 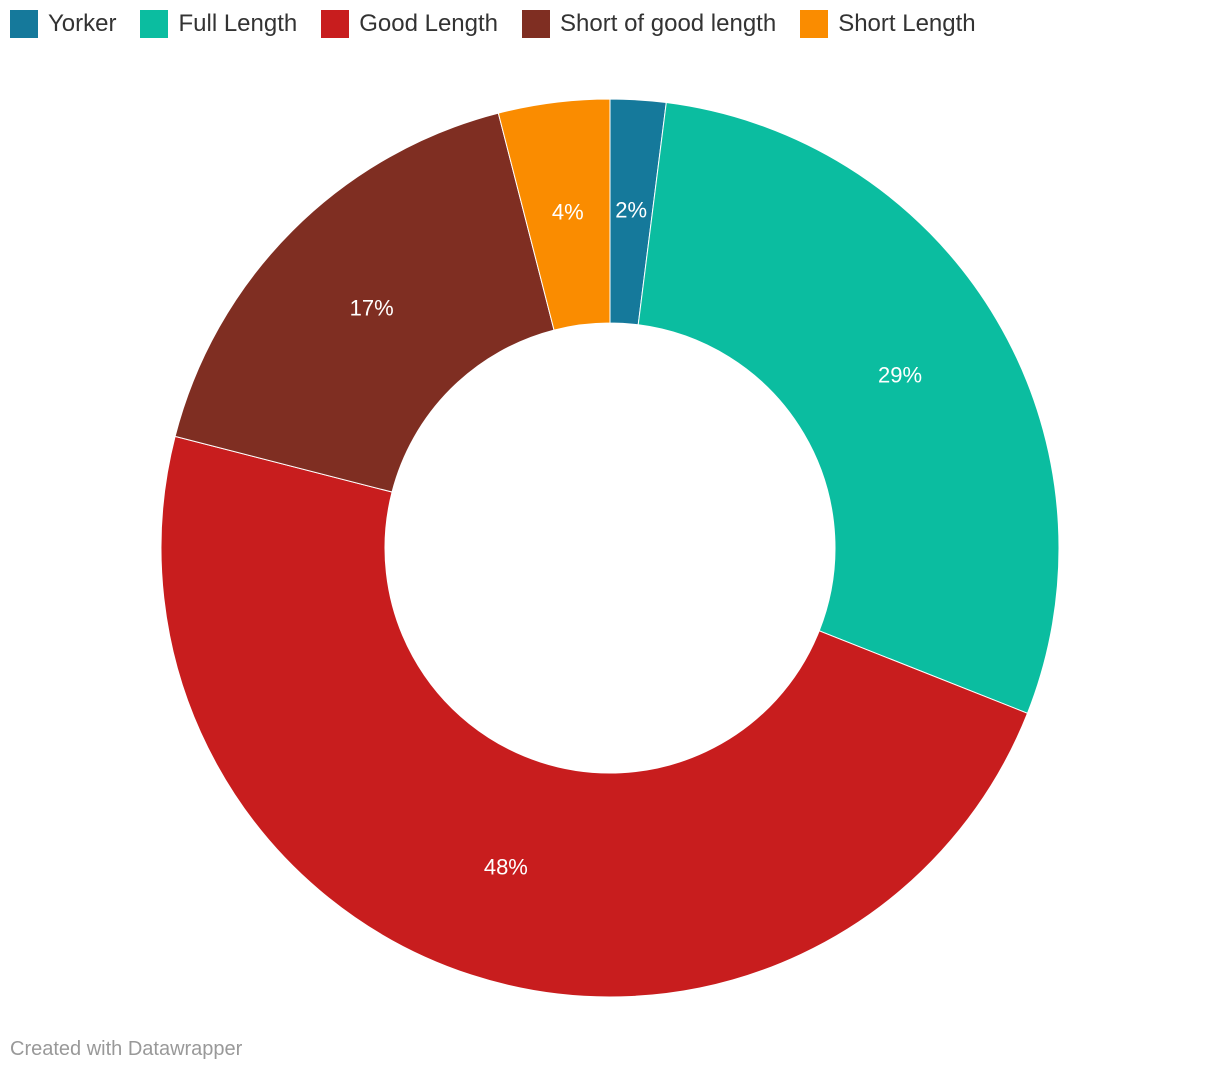 What do you see at coordinates (126, 1049) in the screenshot?
I see `credit: Created with Datawrapper` at bounding box center [126, 1049].